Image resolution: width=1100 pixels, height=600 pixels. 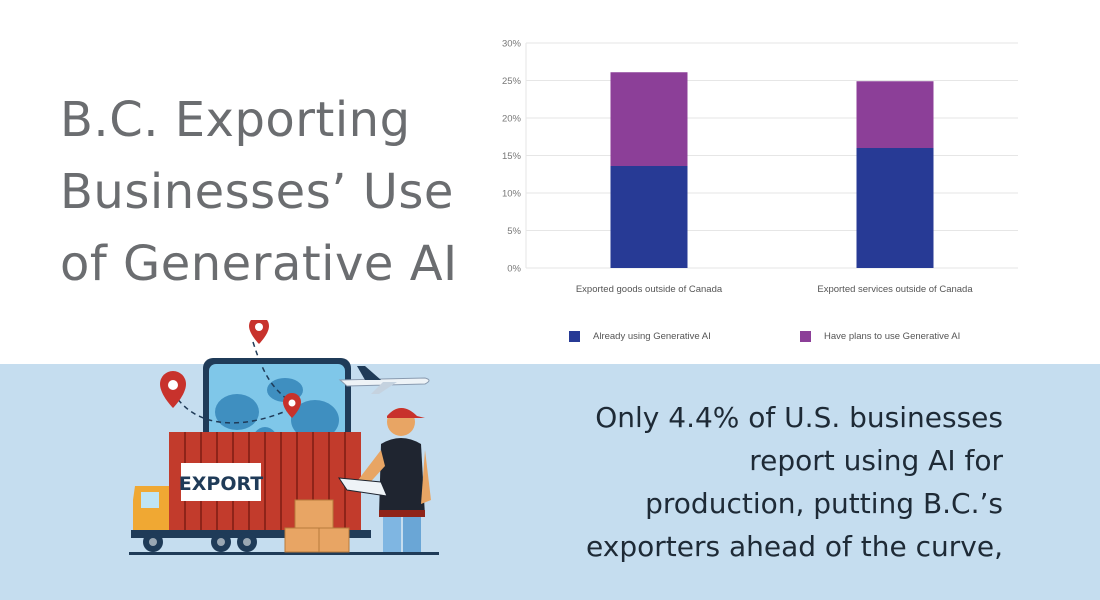 What do you see at coordinates (512, 156) in the screenshot?
I see `y-tick-label: 15%` at bounding box center [512, 156].